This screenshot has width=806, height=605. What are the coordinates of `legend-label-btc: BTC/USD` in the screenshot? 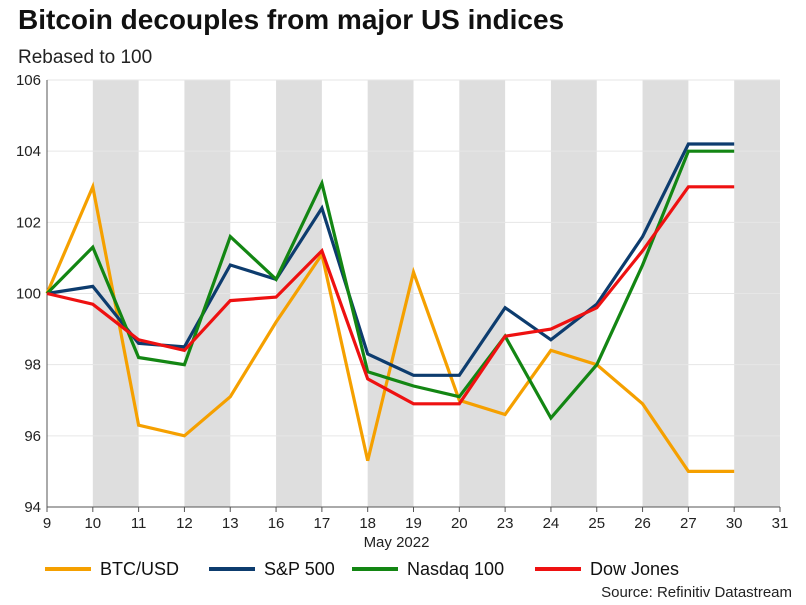 It's located at (140, 568).